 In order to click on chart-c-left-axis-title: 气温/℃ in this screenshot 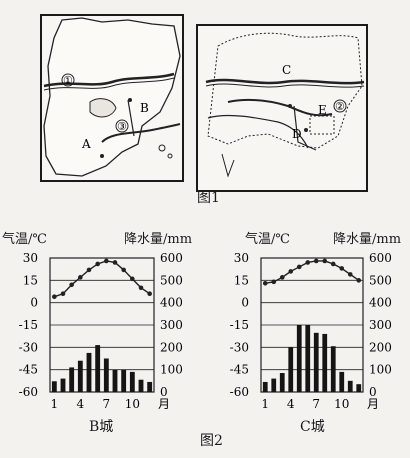, I will do `click(267, 239)`.